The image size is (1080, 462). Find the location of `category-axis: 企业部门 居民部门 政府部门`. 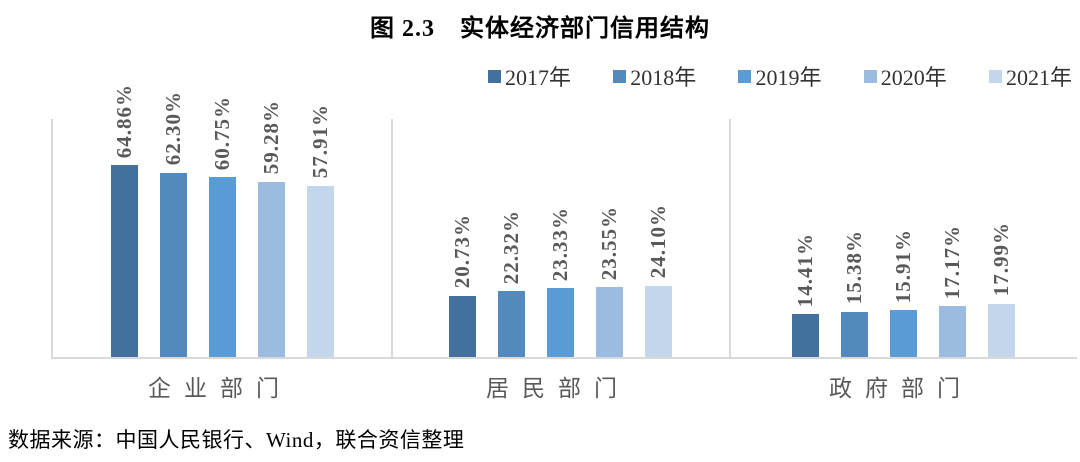

category-axis: 企业部门 居民部门 政府部门 is located at coordinates (563, 386).